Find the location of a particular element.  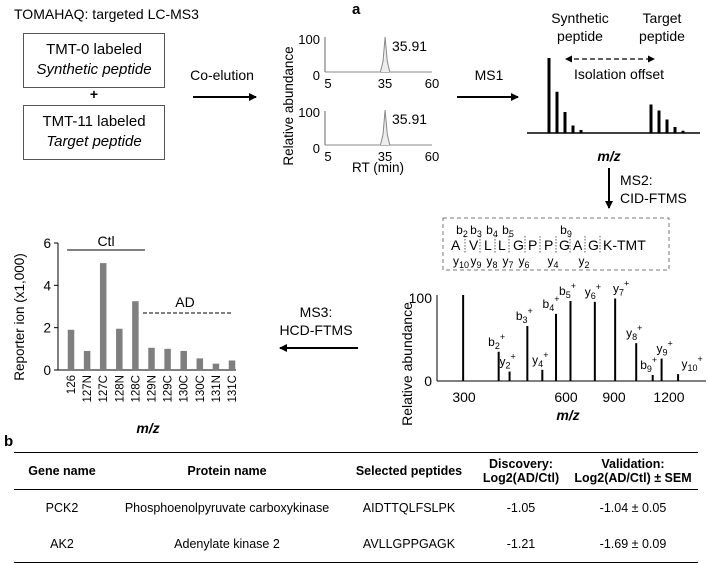

header-validation-2: Log2(AD/Ctl) ± SEM is located at coordinates (633, 478).